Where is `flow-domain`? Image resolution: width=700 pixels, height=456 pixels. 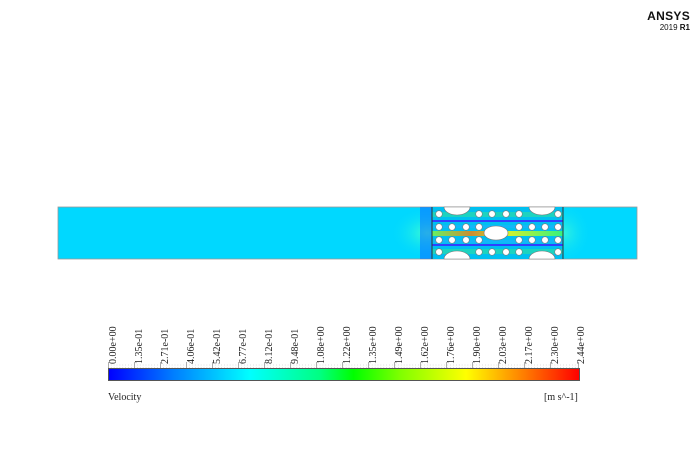
flow-domain is located at coordinates (347, 233).